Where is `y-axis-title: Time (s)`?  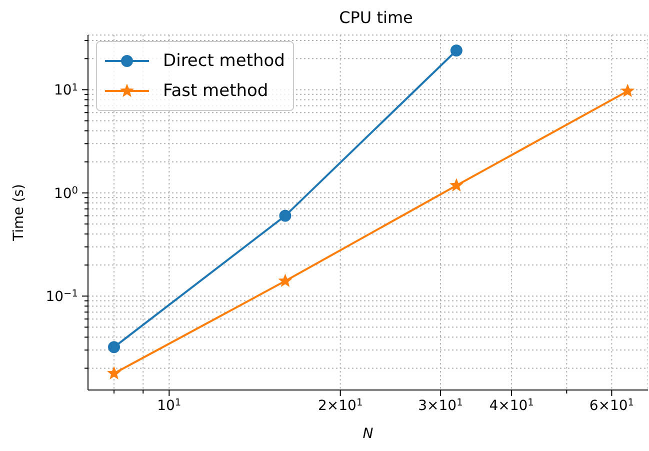
y-axis-title: Time (s) is located at coordinates (18, 213).